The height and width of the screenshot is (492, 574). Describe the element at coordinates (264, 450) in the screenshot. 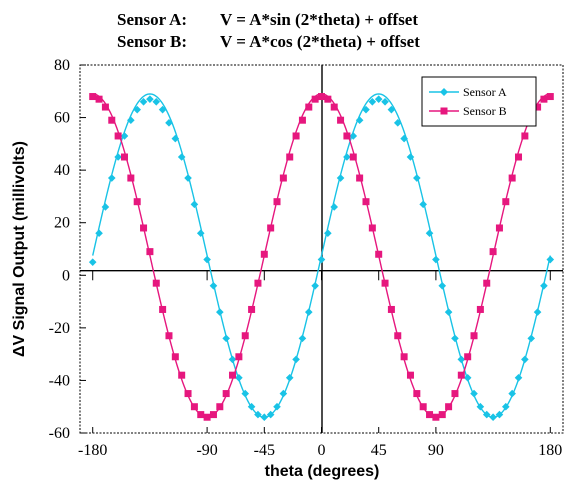

I see `x-tick-label: -45` at that location.